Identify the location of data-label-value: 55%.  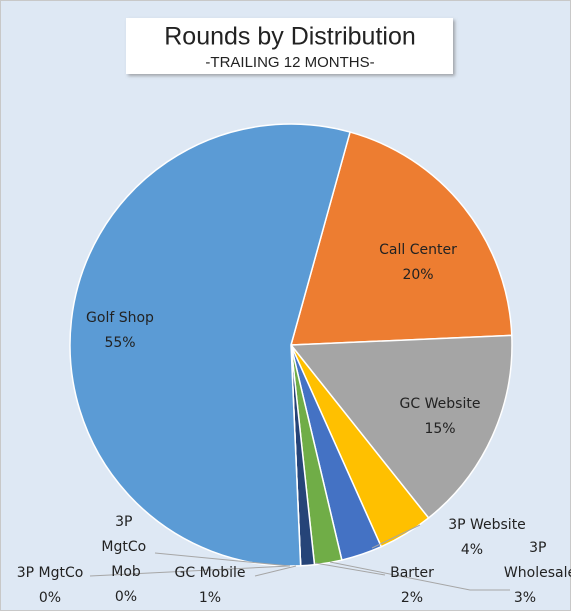
(119, 343).